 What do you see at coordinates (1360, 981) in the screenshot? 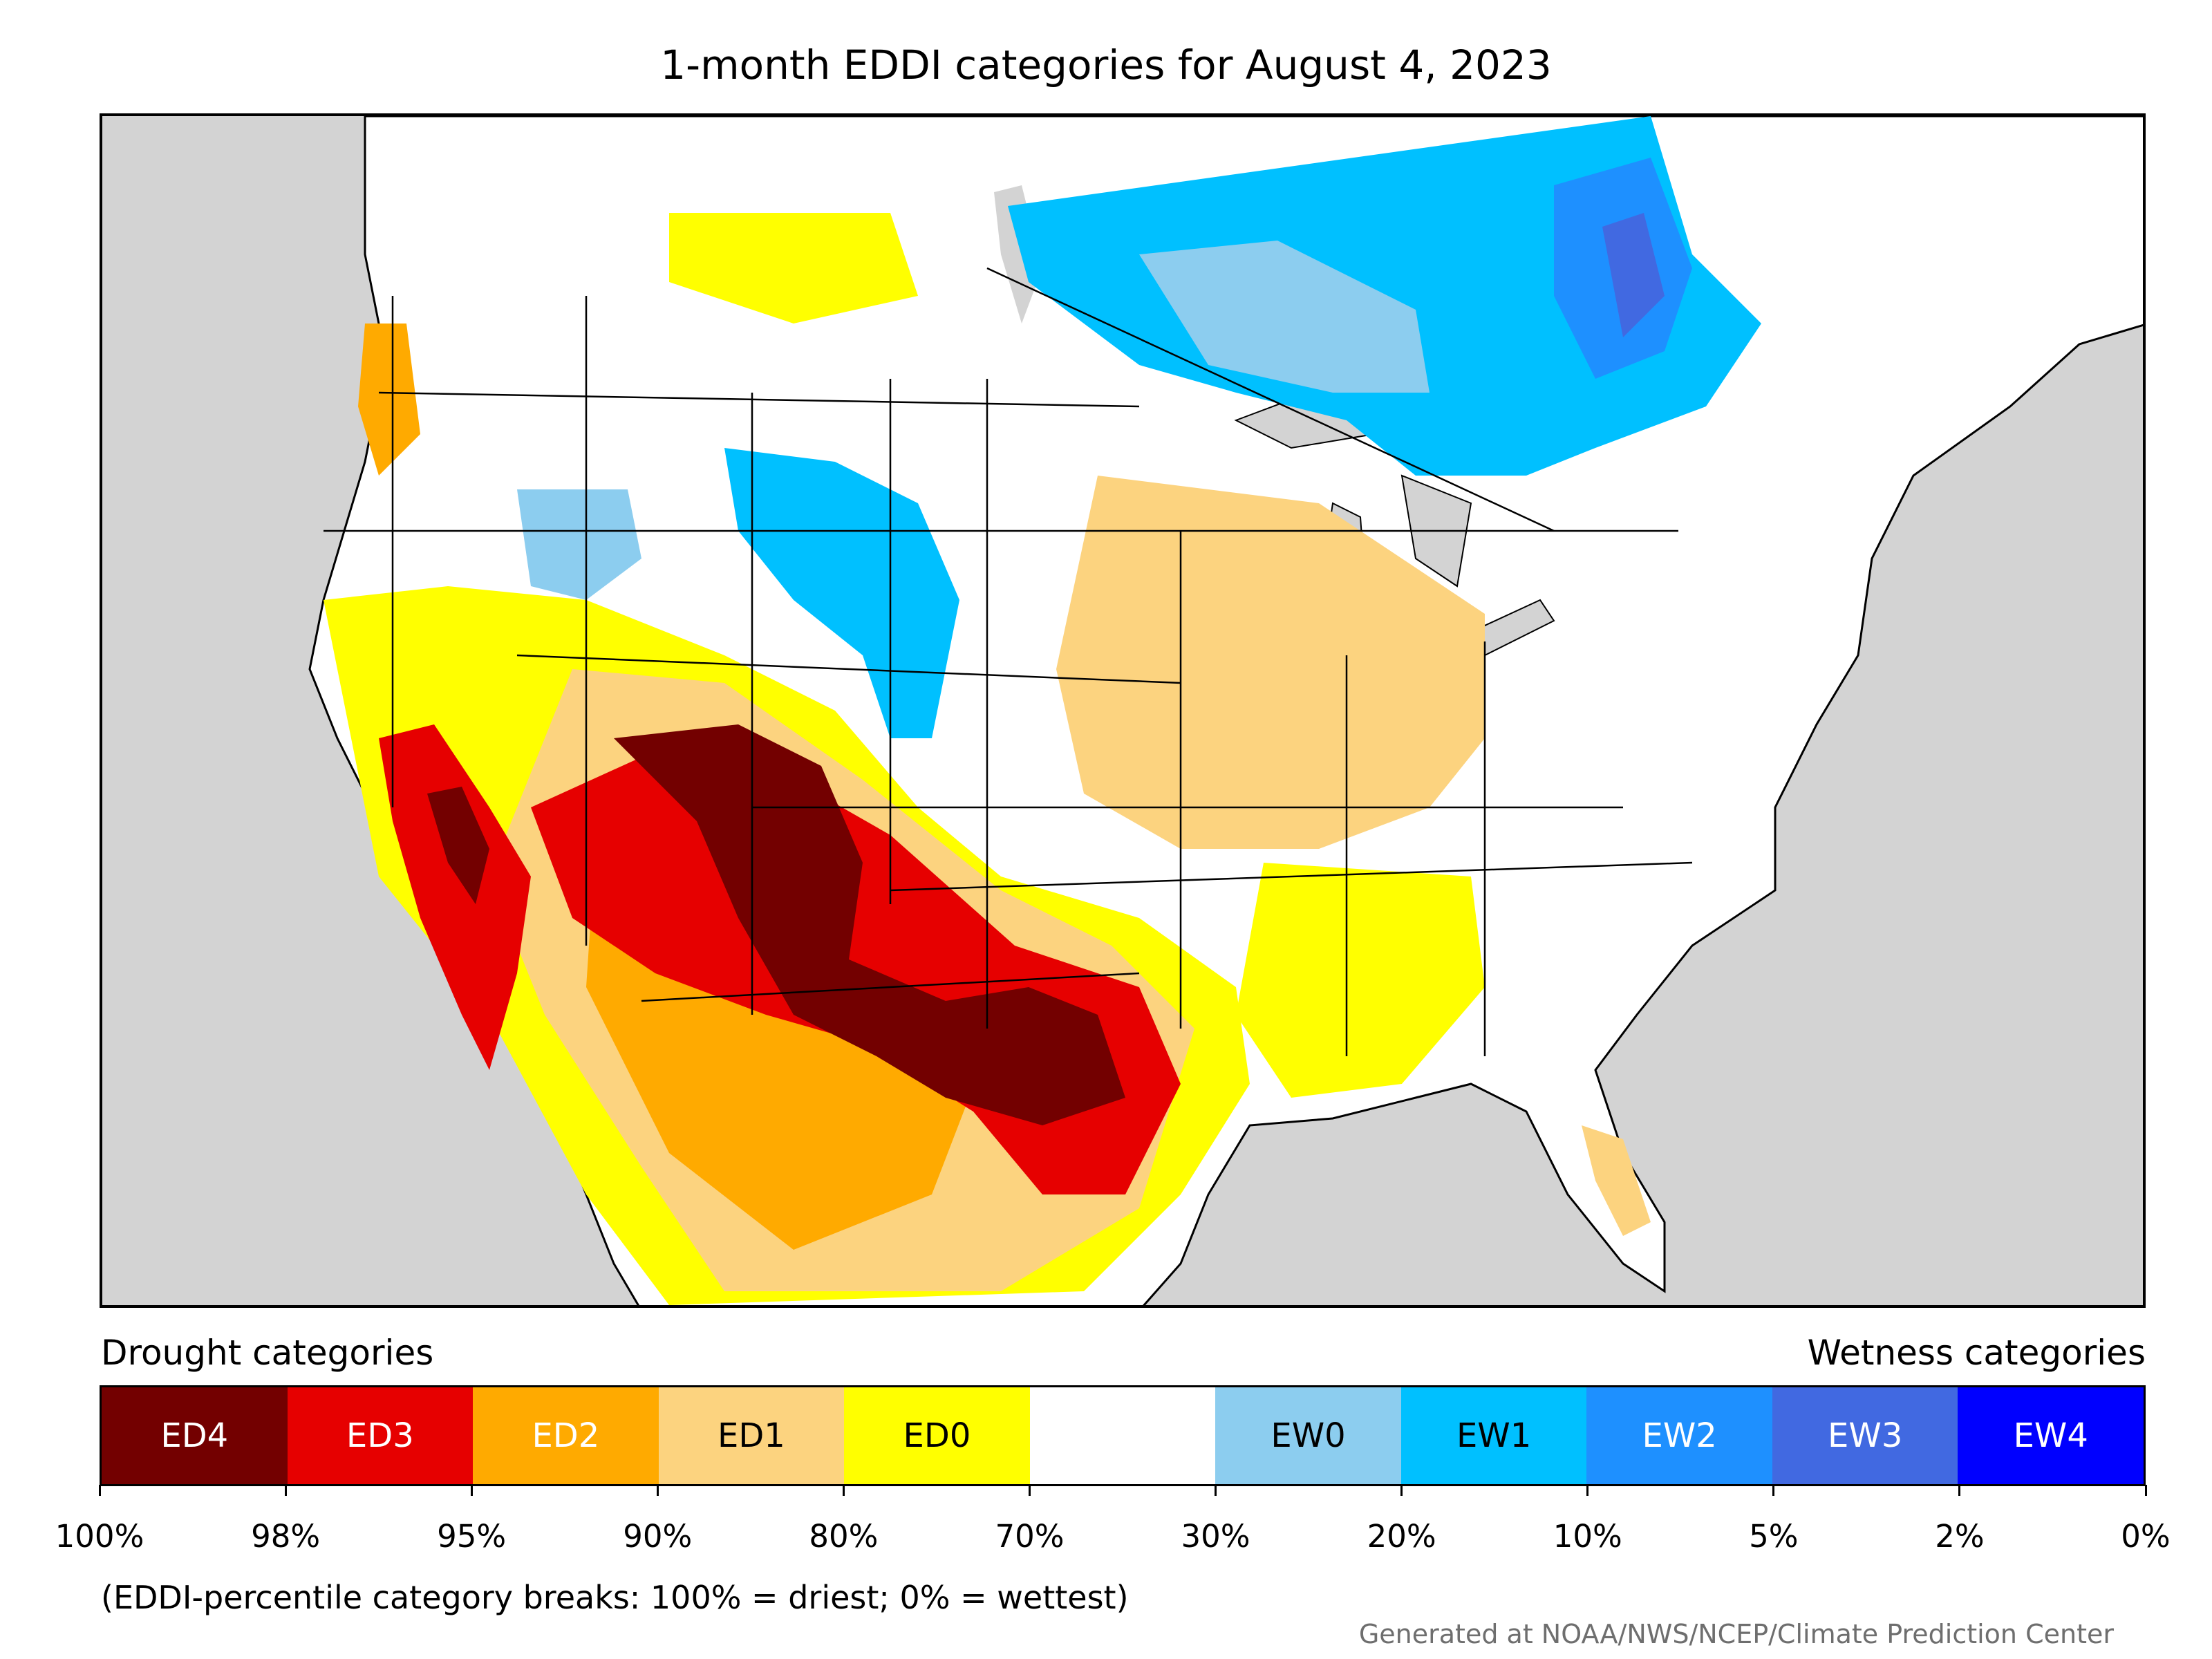
I see `southeast-ed0-zone` at bounding box center [1360, 981].